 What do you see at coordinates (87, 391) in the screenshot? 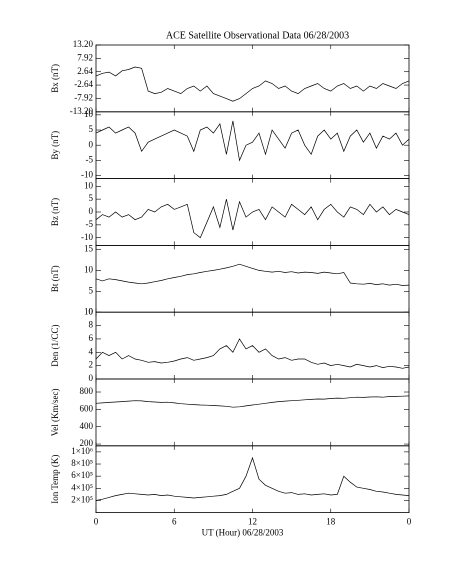
I see `y-tick-label: 800` at bounding box center [87, 391].